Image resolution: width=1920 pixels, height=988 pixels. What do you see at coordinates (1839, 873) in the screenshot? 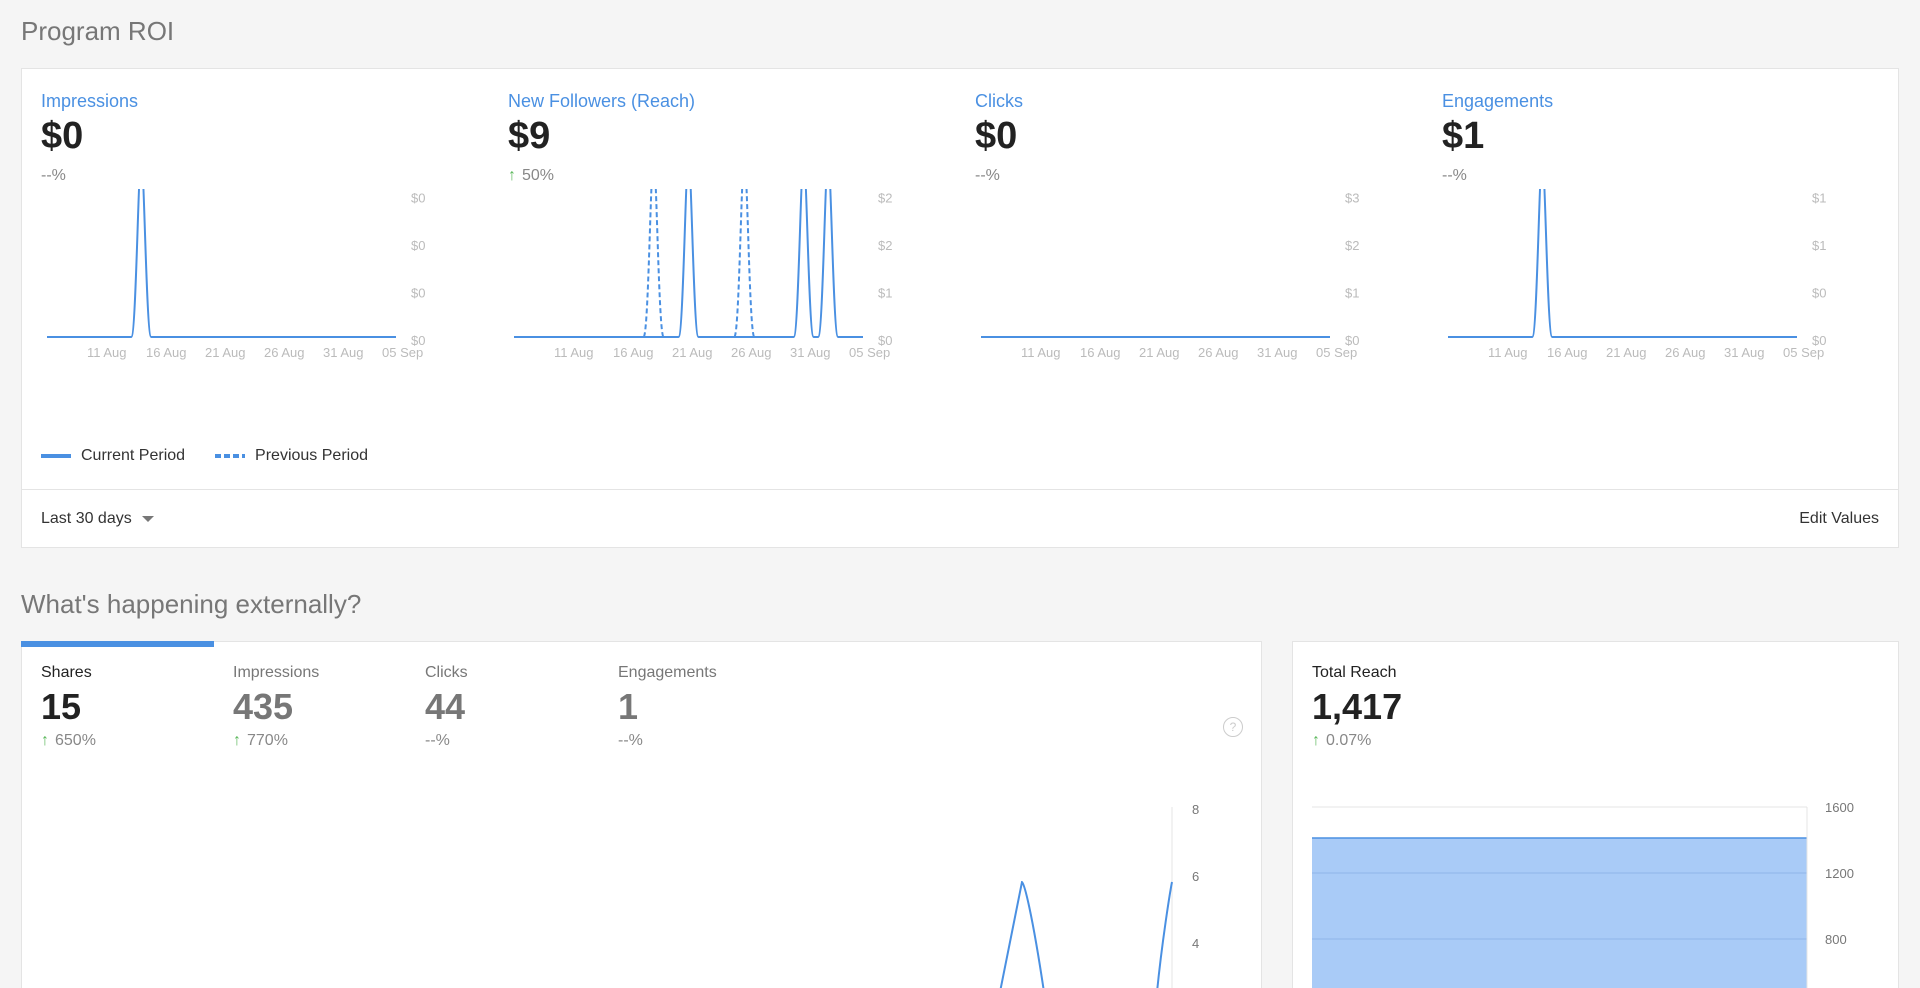
I see `y-tick: 1200` at bounding box center [1839, 873].